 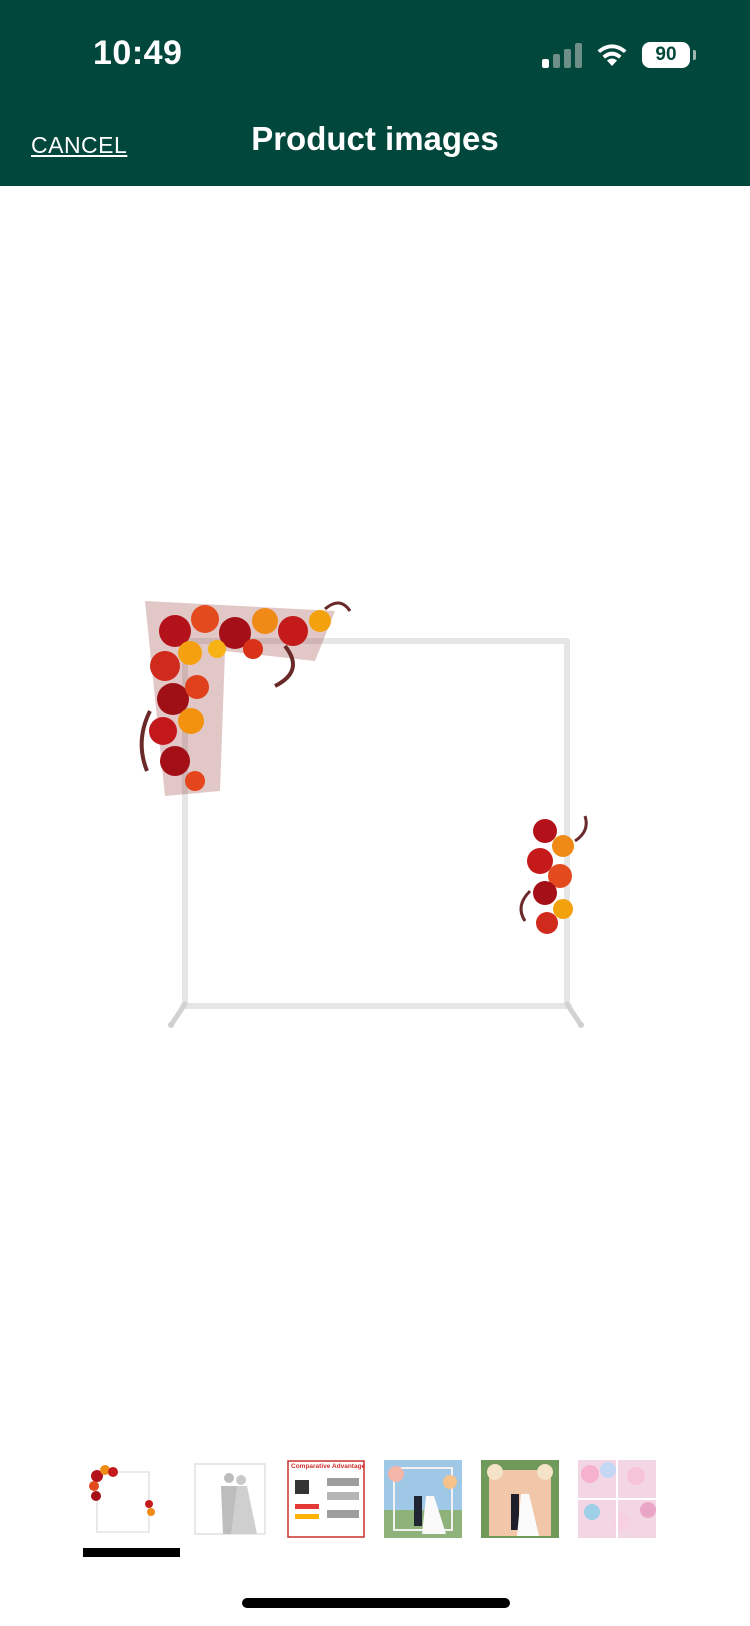 What do you see at coordinates (79, 145) in the screenshot?
I see `cancel-button: CANCEL` at bounding box center [79, 145].